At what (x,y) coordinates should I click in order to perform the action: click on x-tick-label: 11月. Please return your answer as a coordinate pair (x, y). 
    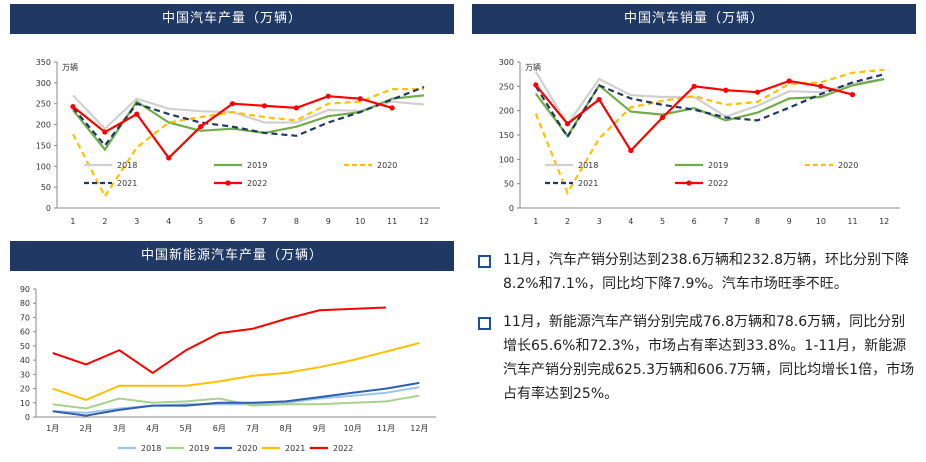
    Looking at the image, I should click on (386, 428).